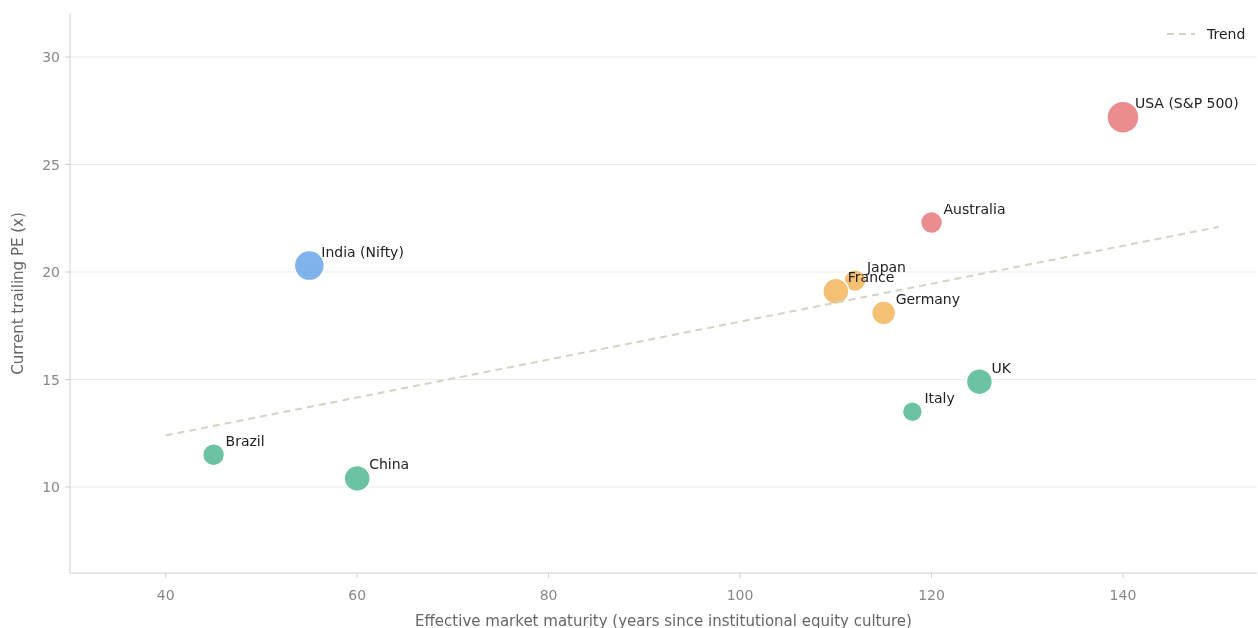 The image size is (1258, 628). I want to click on legend-label: Trend, so click(1226, 34).